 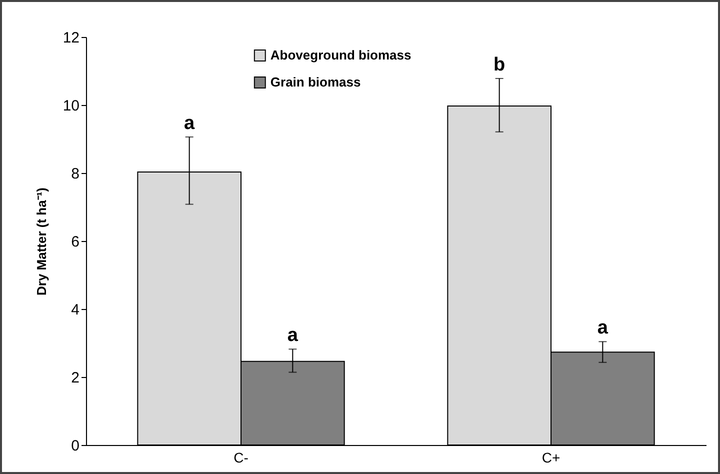 What do you see at coordinates (500, 65) in the screenshot?
I see `annotation: b` at bounding box center [500, 65].